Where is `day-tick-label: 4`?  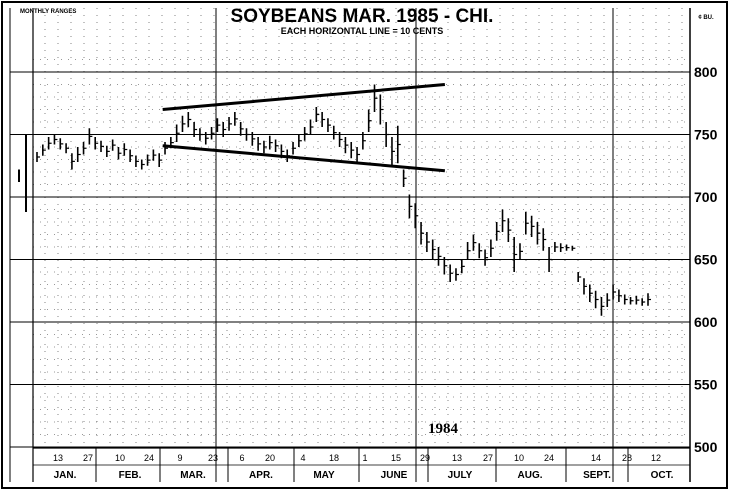 day-tick-label: 4 is located at coordinates (302, 458).